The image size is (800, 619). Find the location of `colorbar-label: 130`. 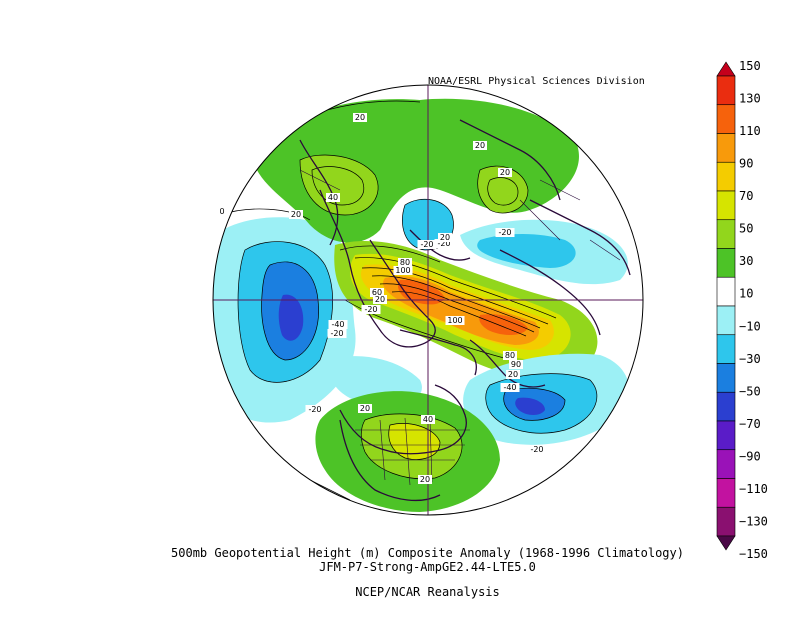

colorbar-label: 130 is located at coordinates (750, 99).